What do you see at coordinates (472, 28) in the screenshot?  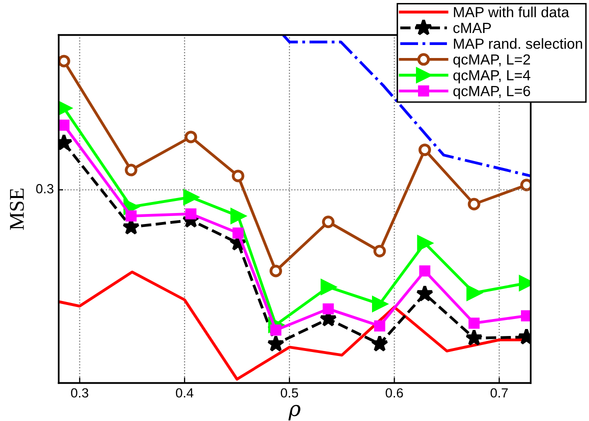 I see `legend-label: cMAP` at bounding box center [472, 28].